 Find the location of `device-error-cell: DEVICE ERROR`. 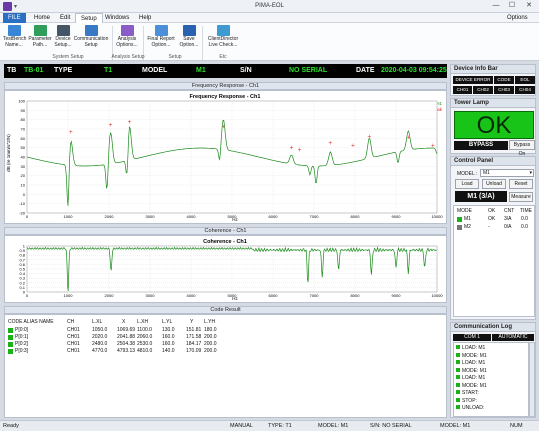

device-error-cell: DEVICE ERROR is located at coordinates (473, 80).